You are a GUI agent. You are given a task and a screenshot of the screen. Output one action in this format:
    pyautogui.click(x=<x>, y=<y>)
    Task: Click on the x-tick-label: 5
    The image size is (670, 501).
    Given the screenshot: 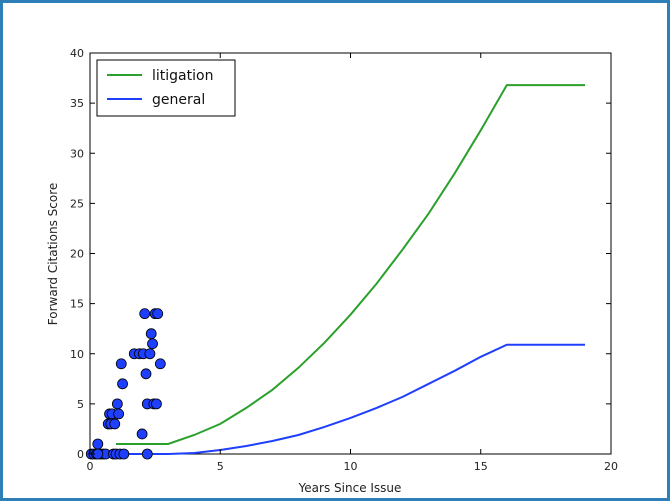 What is the action you would take?
    pyautogui.click(x=220, y=466)
    